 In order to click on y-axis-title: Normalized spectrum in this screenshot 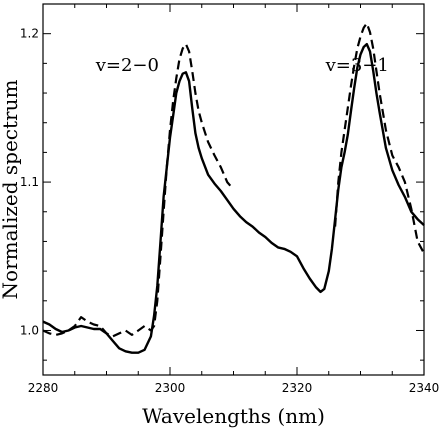, I will do `click(11, 190)`.